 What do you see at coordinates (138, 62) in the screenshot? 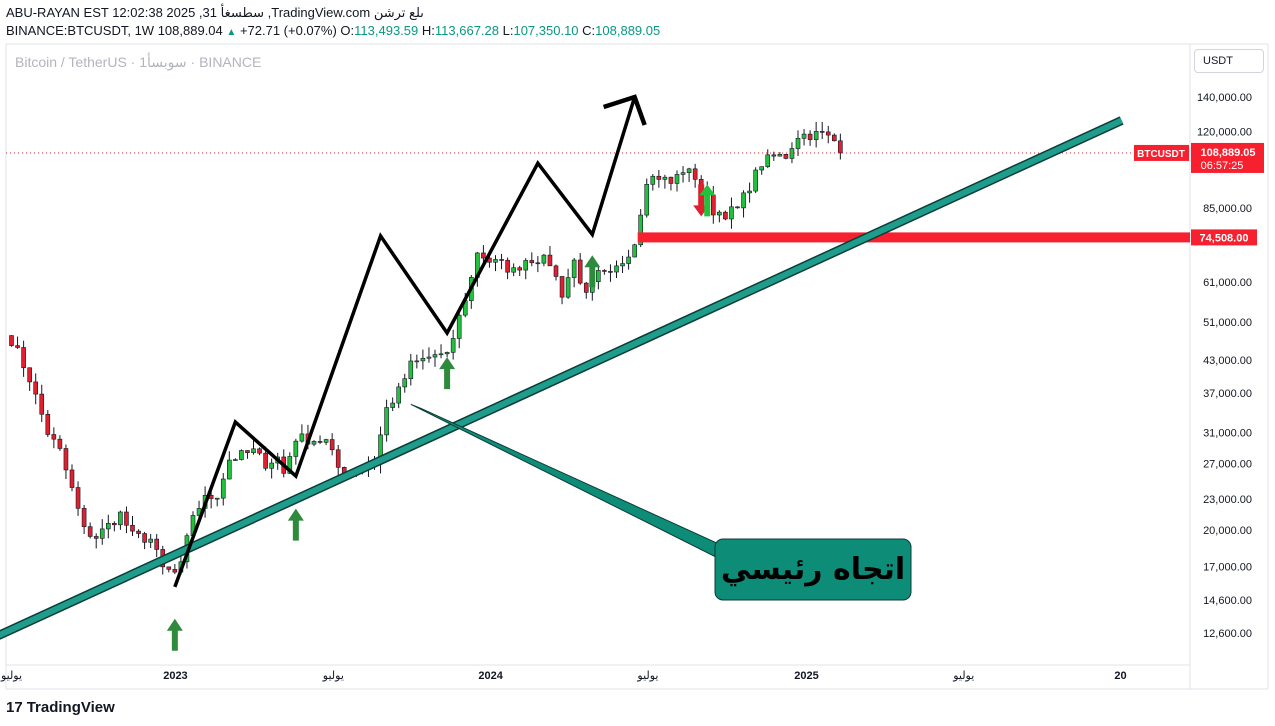
I see `symbol-watermark: Bitcoin / TetherUS · 1سوبسأ · BINANCE` at bounding box center [138, 62].